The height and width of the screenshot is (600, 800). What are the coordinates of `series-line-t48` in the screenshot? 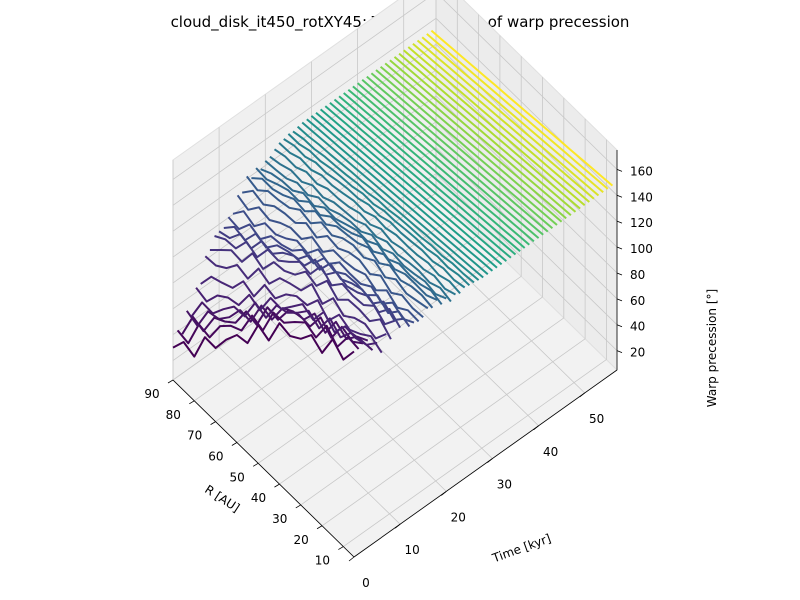 It's located at (485, 134).